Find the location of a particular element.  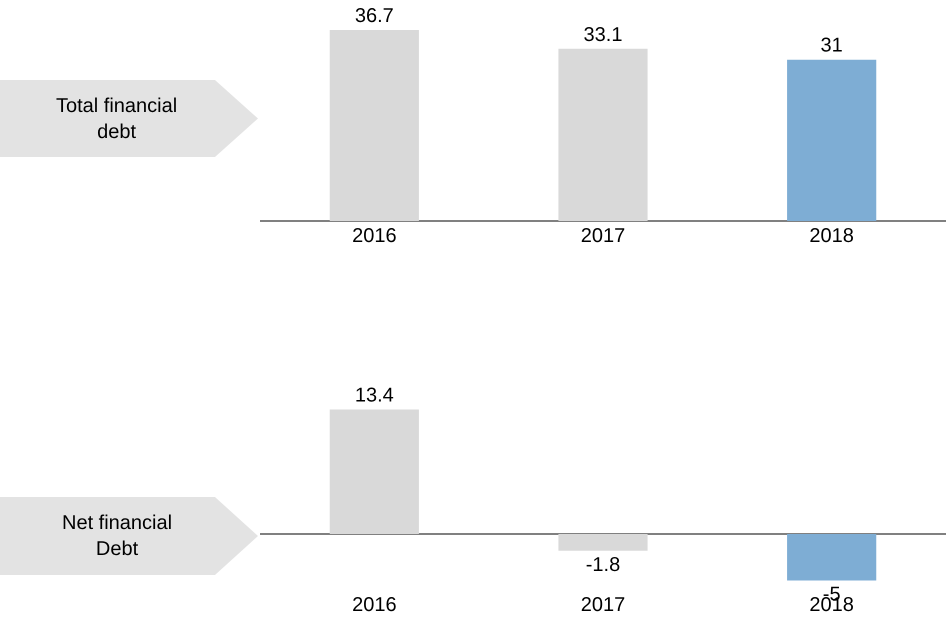

data-label: 13.4 is located at coordinates (374, 395).